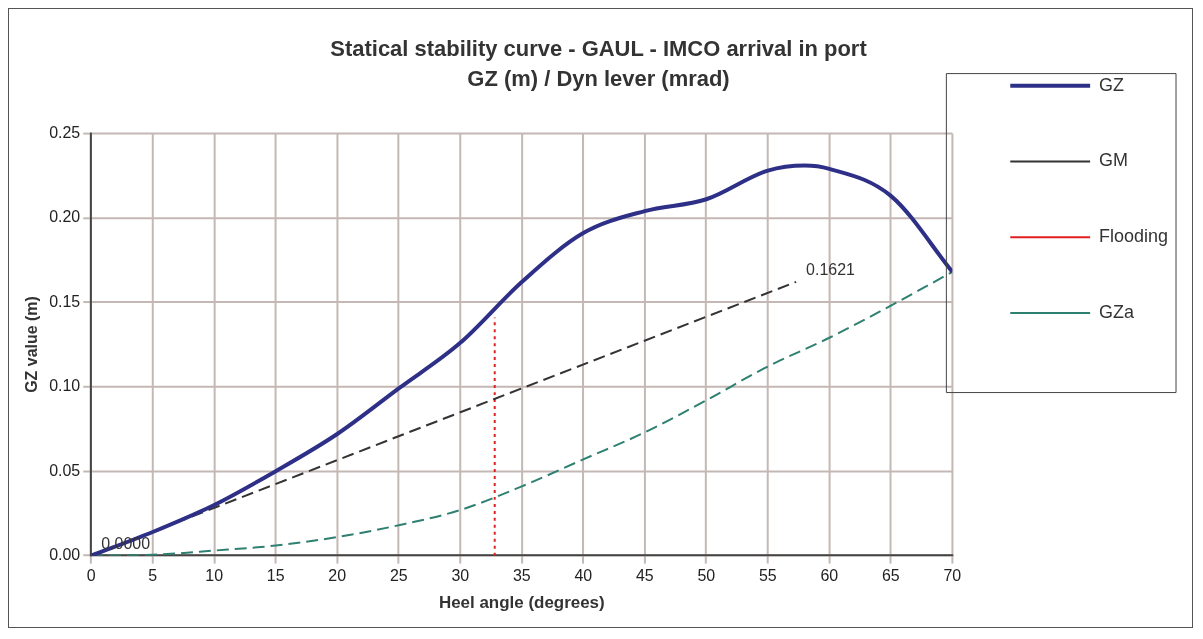 Image resolution: width=1203 pixels, height=639 pixels. I want to click on x-tick-label: 0, so click(91, 575).